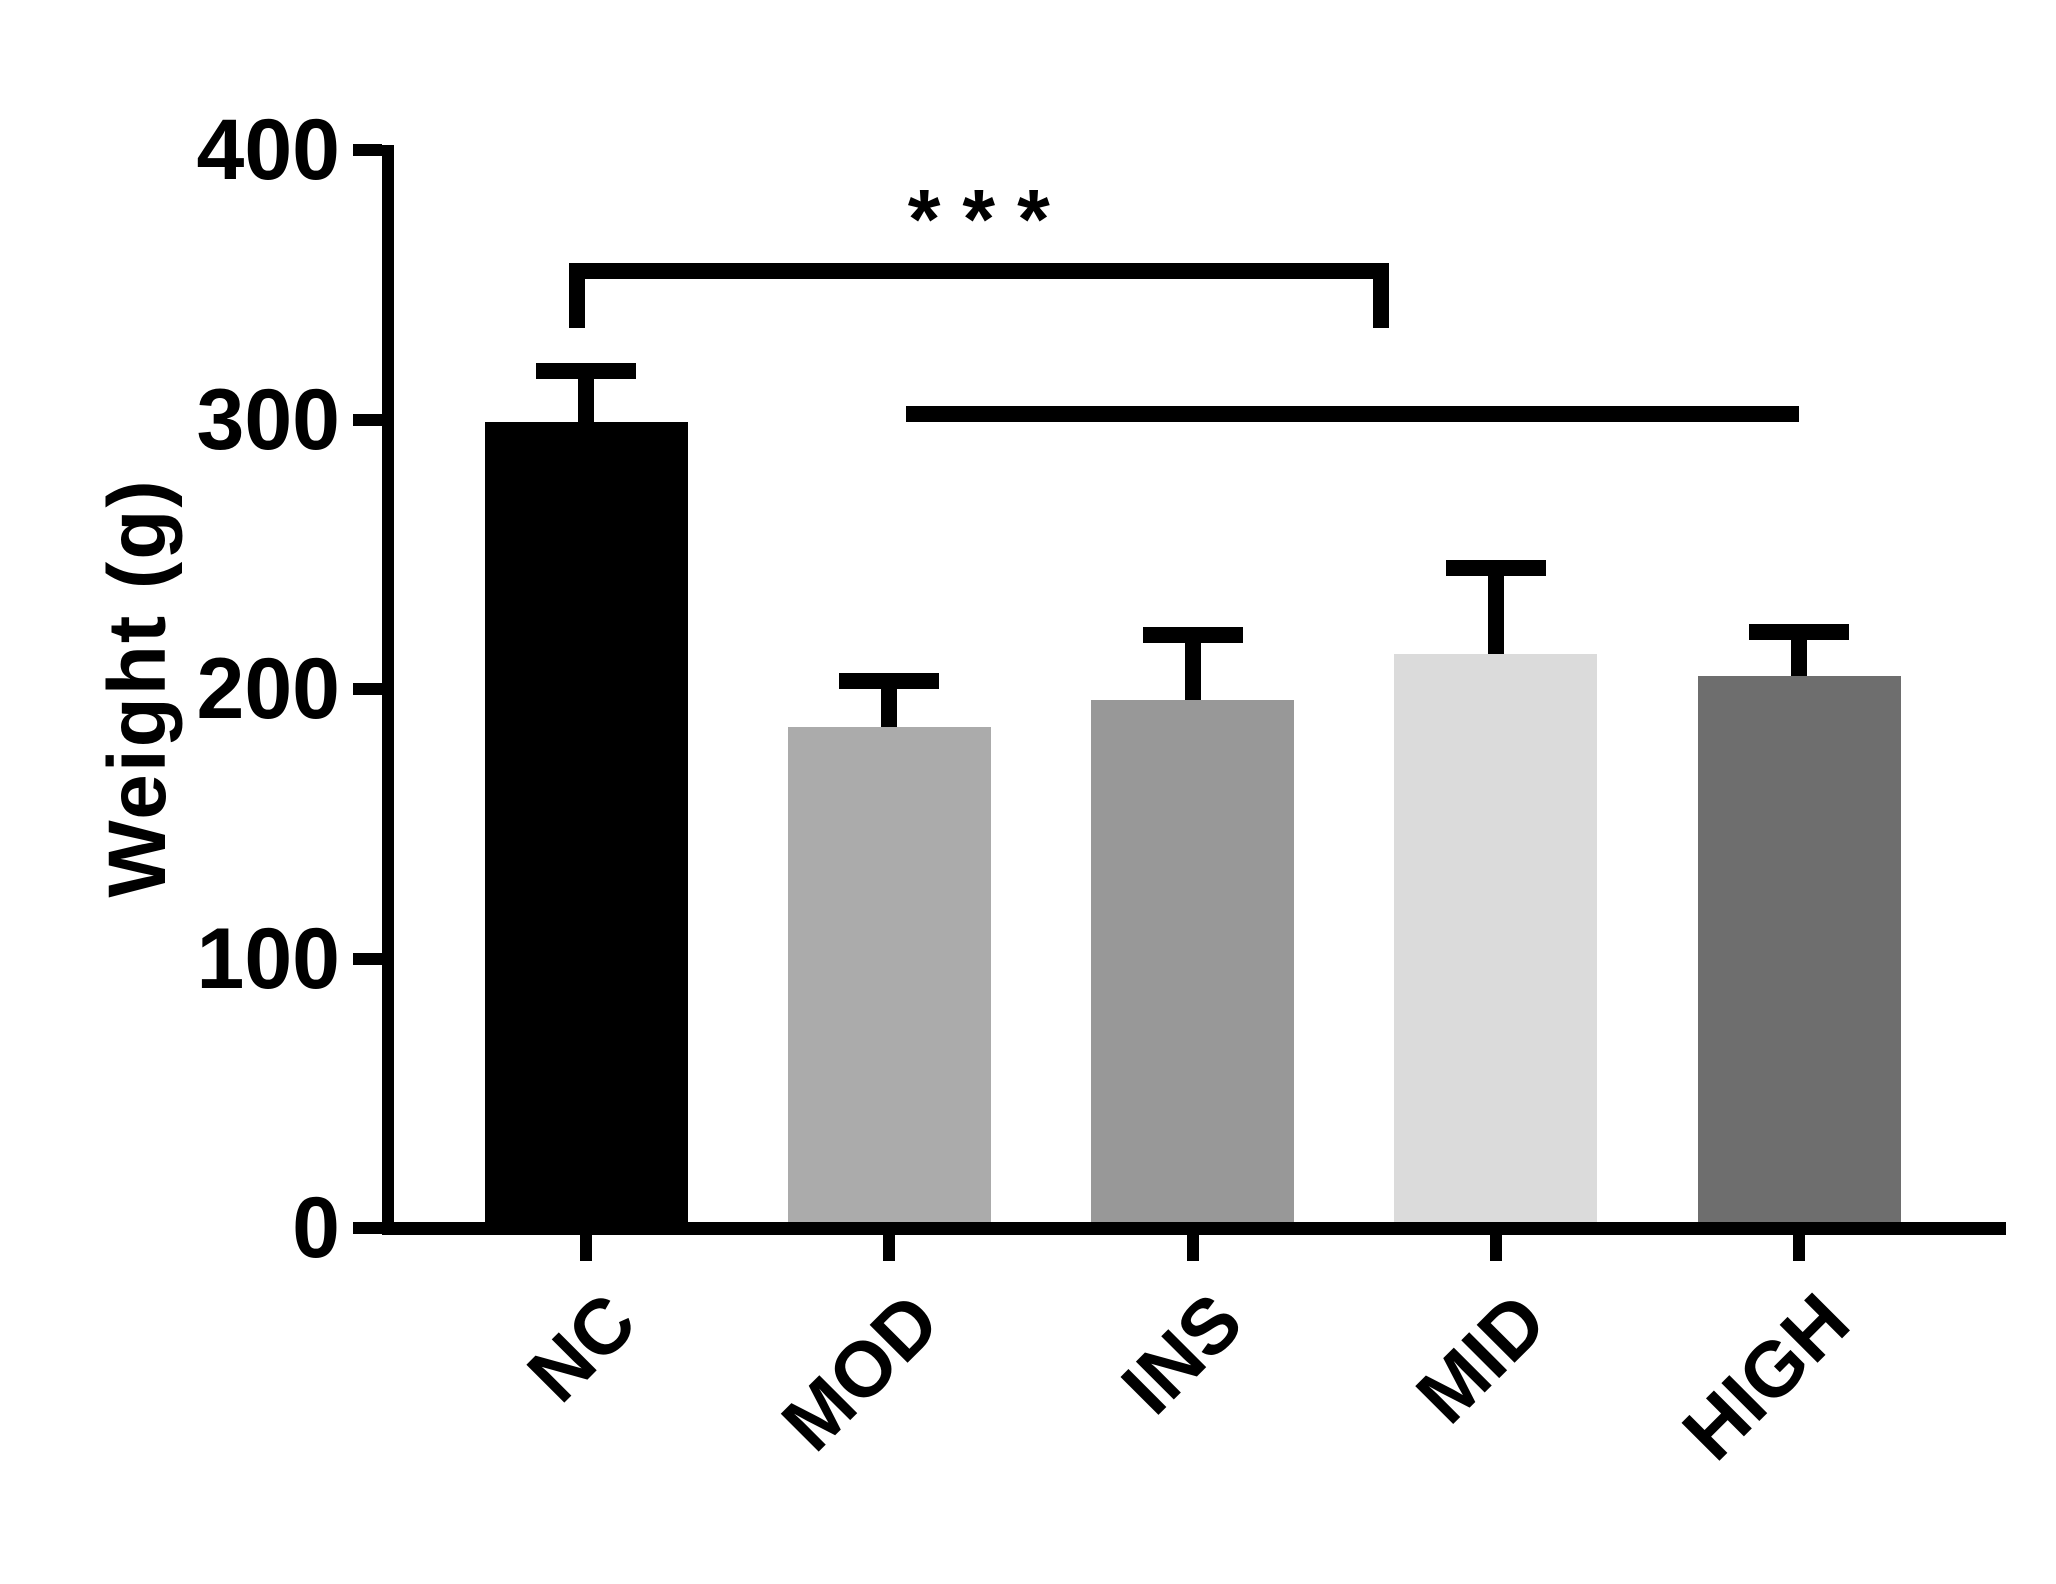 This screenshot has width=2056, height=1584. I want to click on error-bar-cap-HIGH, so click(1799, 632).